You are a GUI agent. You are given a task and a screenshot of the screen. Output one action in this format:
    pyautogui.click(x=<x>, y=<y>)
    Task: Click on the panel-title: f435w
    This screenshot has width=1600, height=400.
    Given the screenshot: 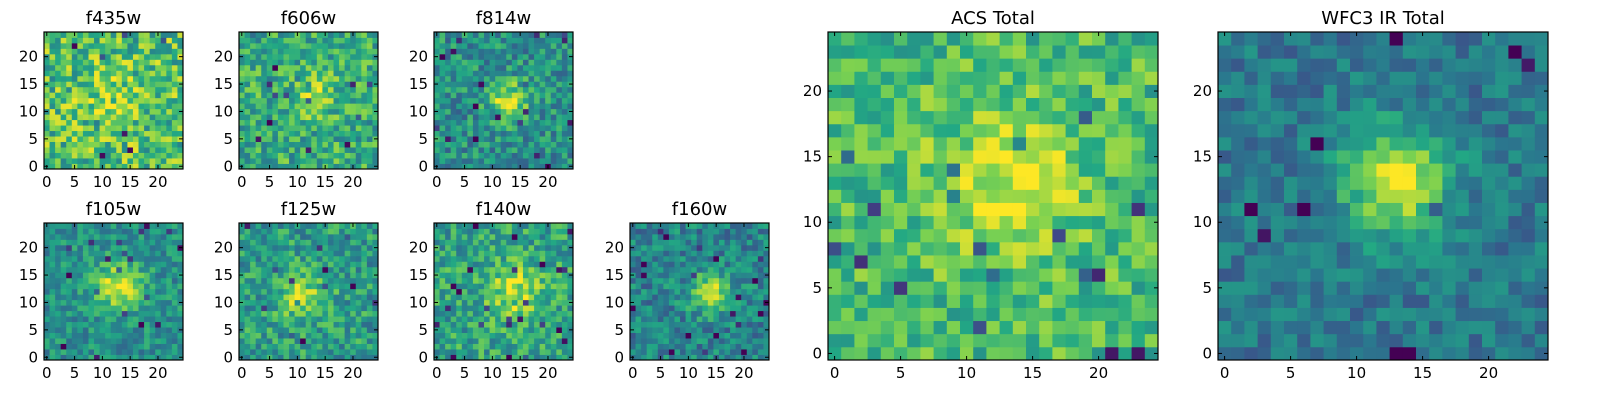 What is the action you would take?
    pyautogui.click(x=113, y=18)
    